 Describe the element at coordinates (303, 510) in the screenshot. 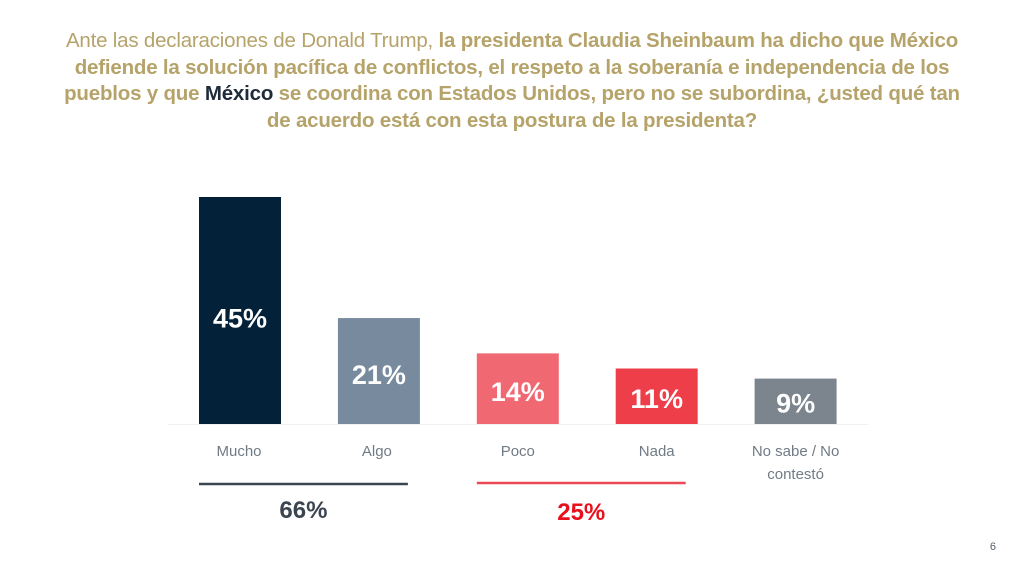

I see `group-total-label: 66%` at that location.